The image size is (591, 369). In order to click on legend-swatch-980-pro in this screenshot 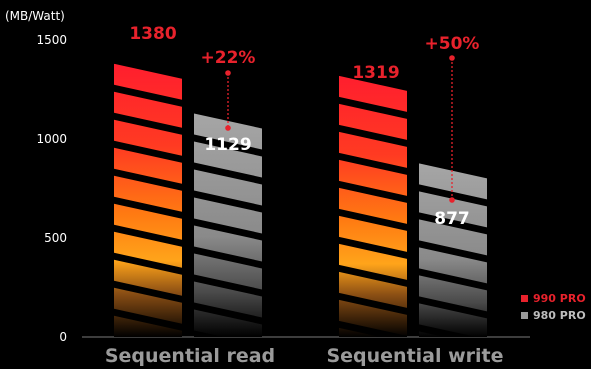, I will do `click(524, 315)`.